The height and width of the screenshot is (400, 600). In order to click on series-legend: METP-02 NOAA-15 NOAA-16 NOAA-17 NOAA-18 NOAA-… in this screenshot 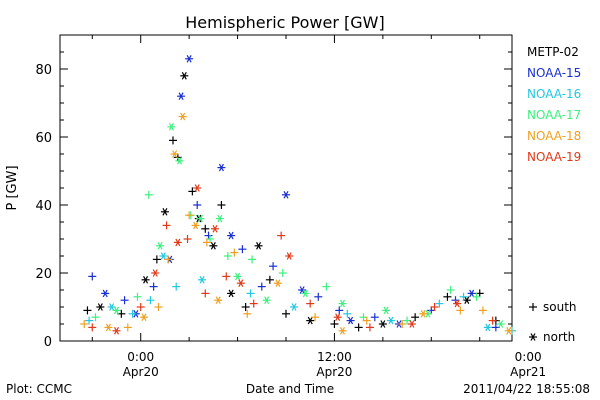, I will do `click(554, 104)`.